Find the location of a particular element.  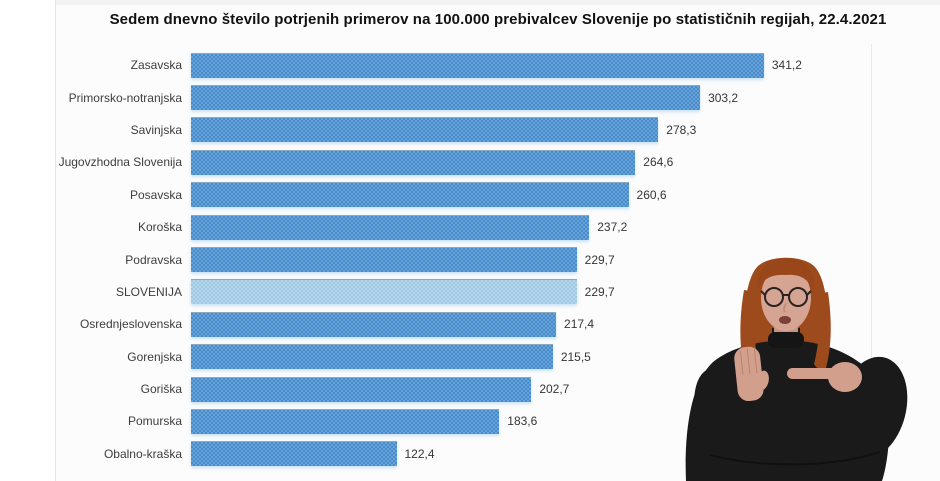

bar-row: Pomurska 183,6 is located at coordinates (463, 421).